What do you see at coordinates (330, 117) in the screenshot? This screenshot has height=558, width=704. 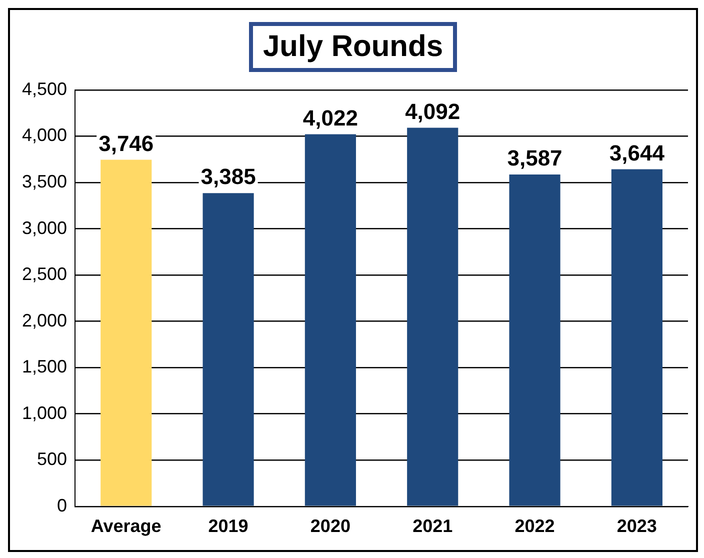 I see `data-label: 4,022` at bounding box center [330, 117].